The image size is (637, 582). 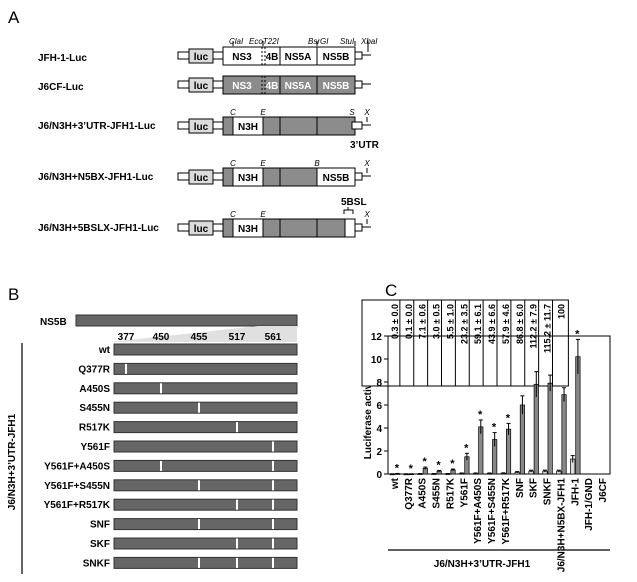 I want to click on x-tick-label: Q377R, so click(x=409, y=493).